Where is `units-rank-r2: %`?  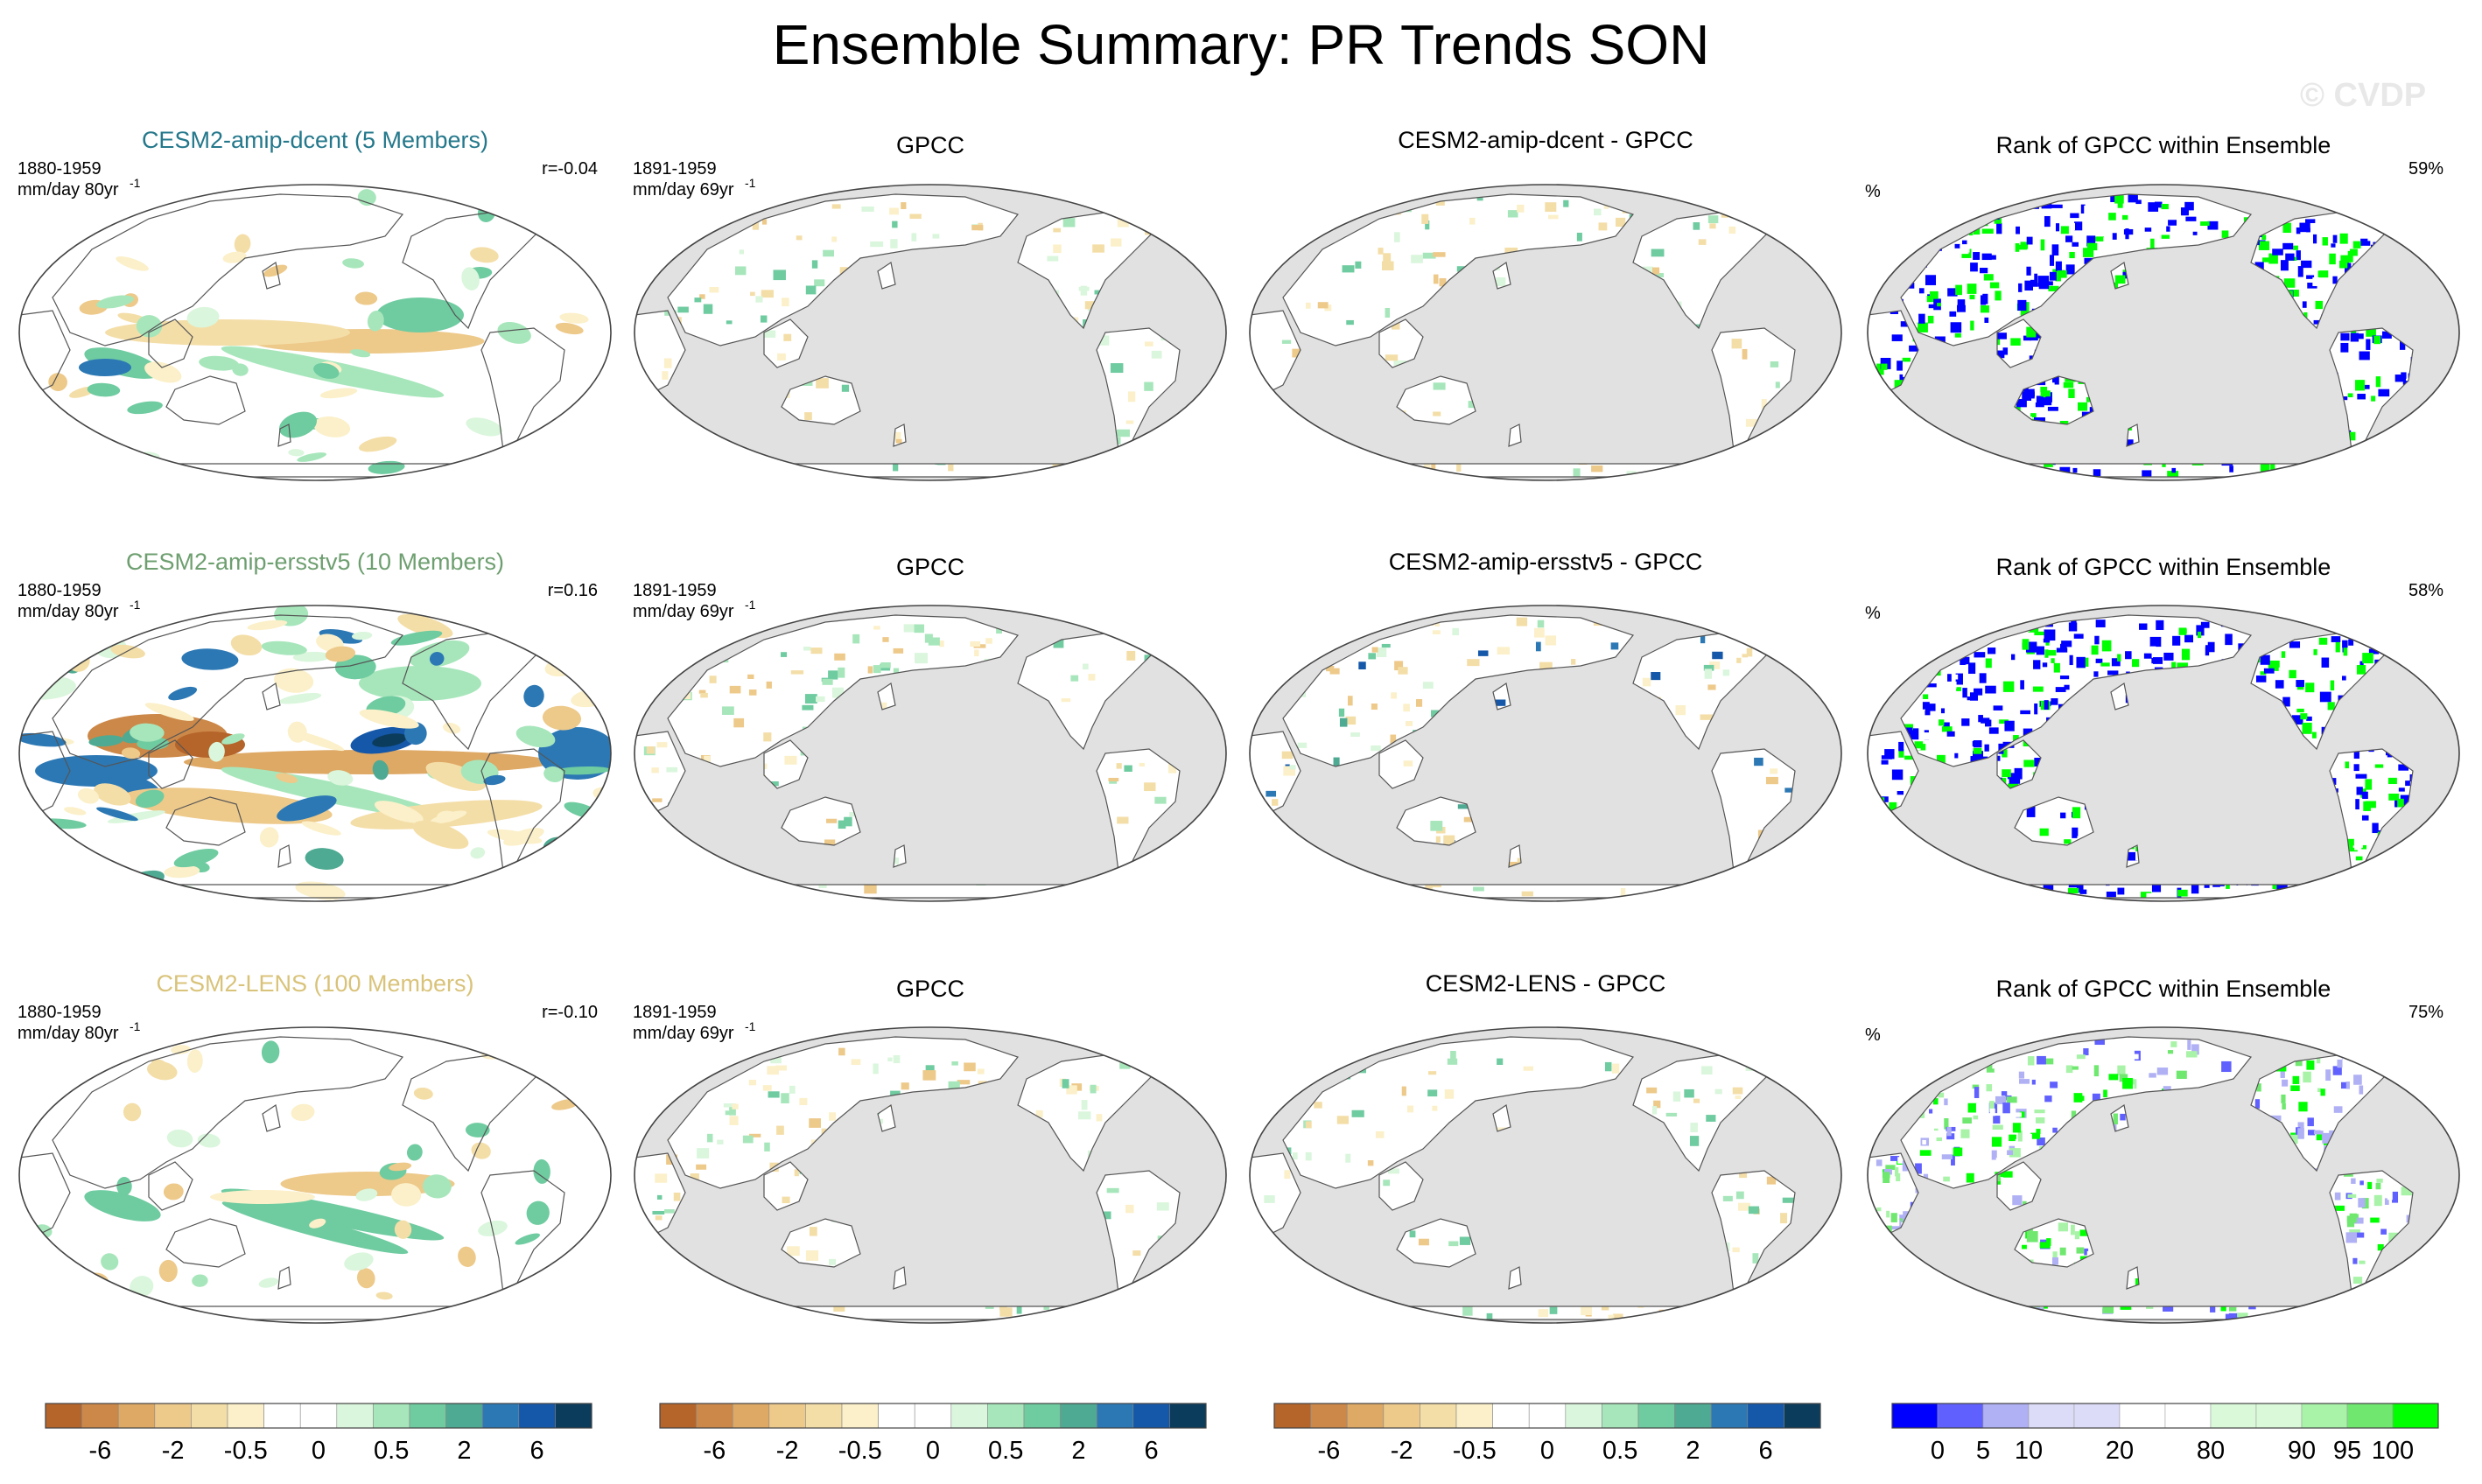 units-rank-r2: % is located at coordinates (1873, 1035).